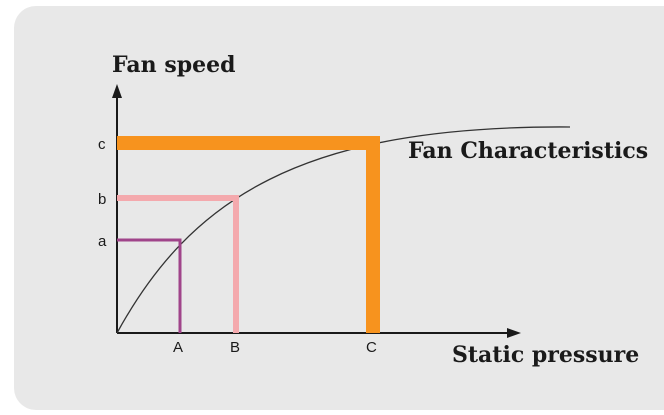 The width and height of the screenshot is (664, 415). I want to click on speed-label-c: c, so click(102, 144).